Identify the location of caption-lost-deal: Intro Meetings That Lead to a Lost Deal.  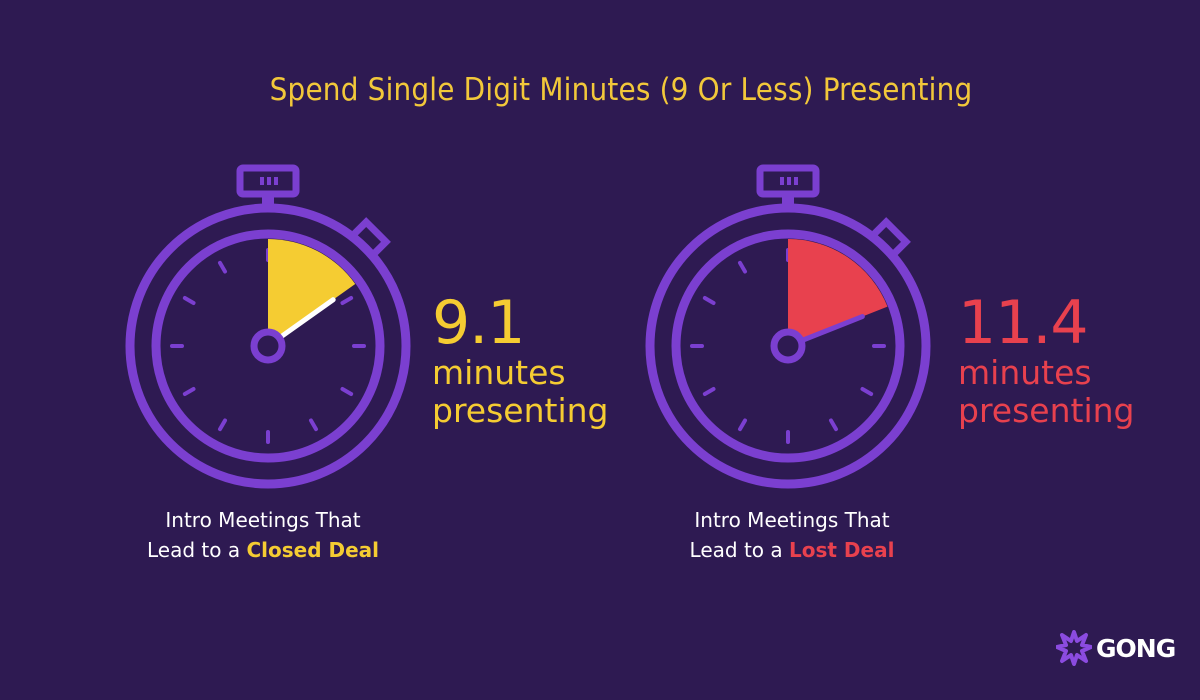
(792, 535).